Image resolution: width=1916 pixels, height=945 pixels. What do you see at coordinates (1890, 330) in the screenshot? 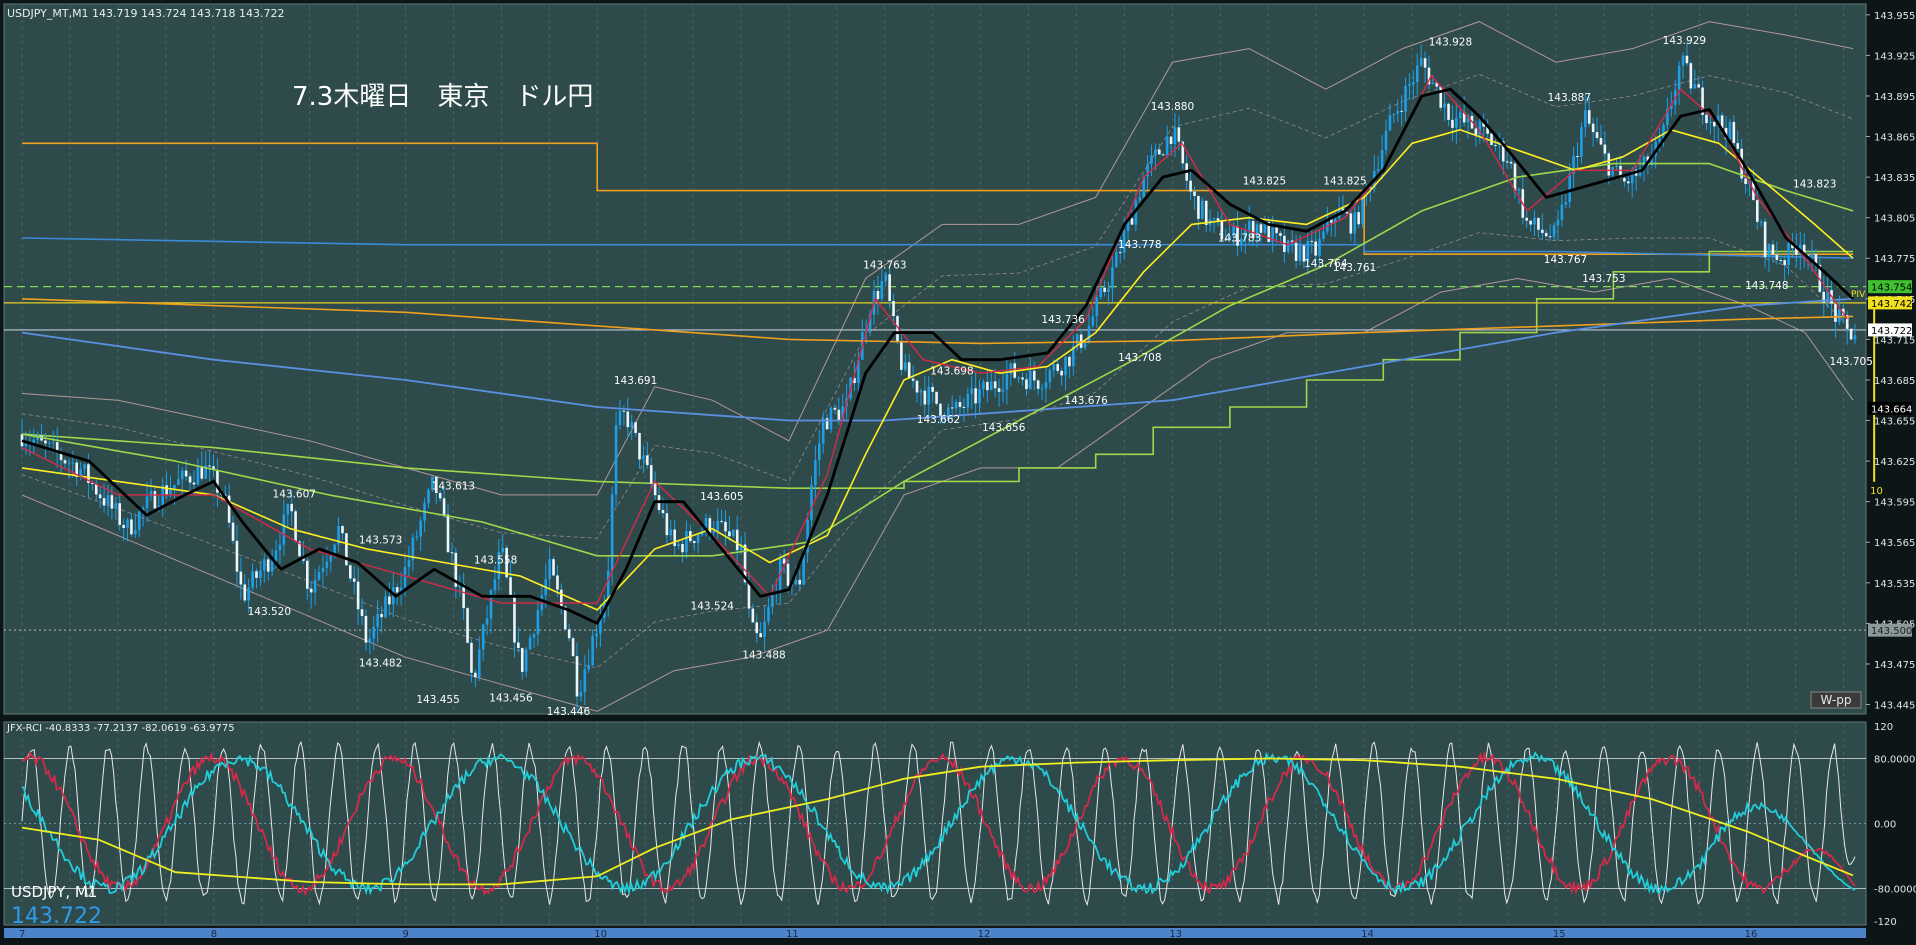
I see `price-tag-box` at bounding box center [1890, 330].